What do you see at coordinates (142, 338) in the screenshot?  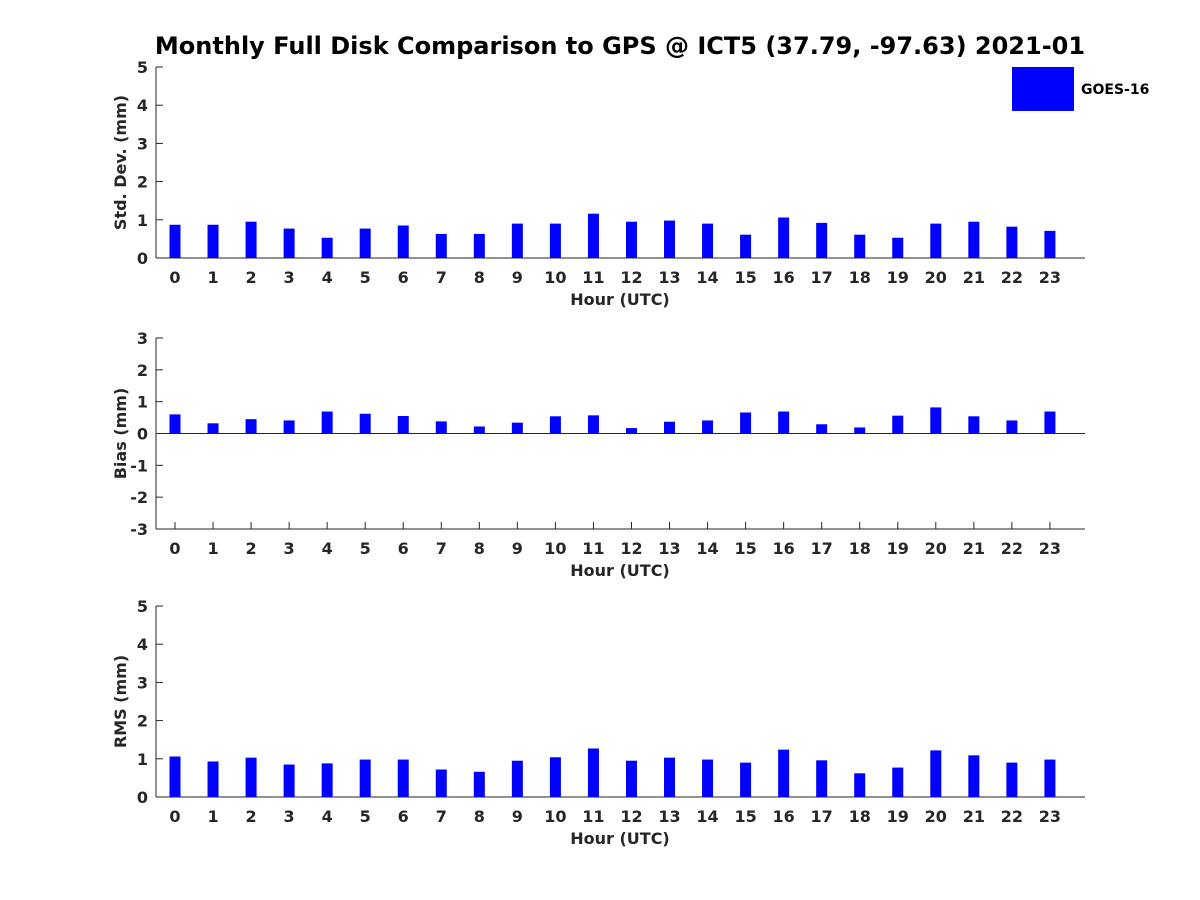 I see `y-tick-label: 3` at bounding box center [142, 338].